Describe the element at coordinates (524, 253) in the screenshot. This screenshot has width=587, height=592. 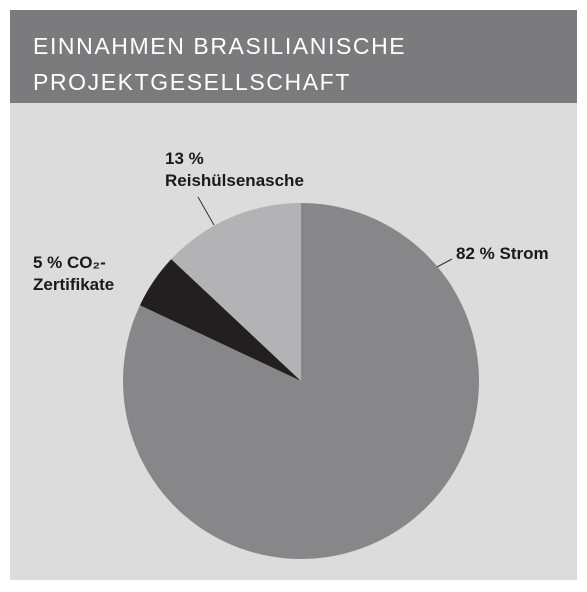
I see `category-label: Strom` at that location.